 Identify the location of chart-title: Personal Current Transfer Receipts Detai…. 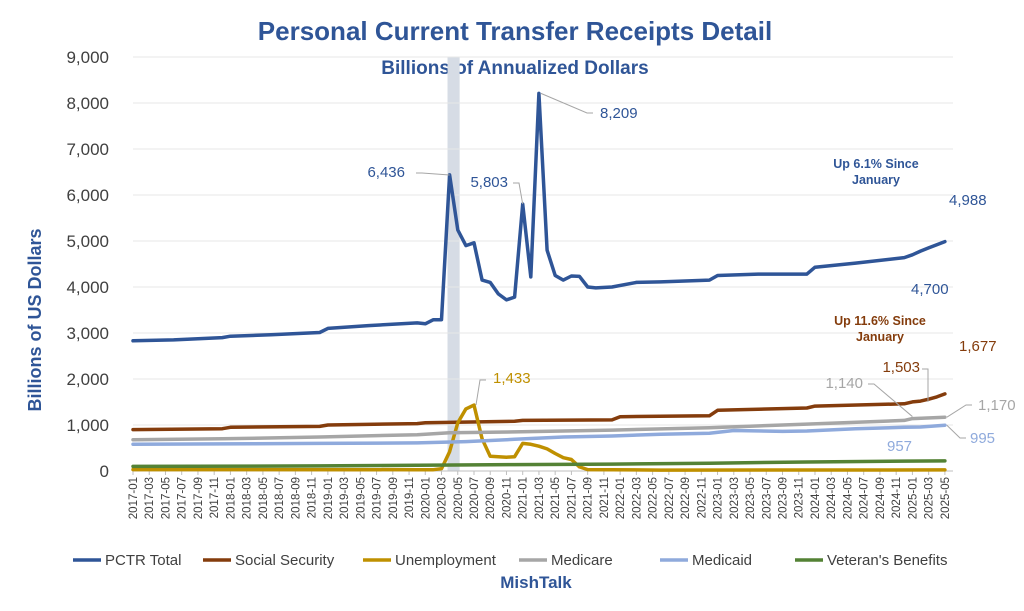
(515, 31).